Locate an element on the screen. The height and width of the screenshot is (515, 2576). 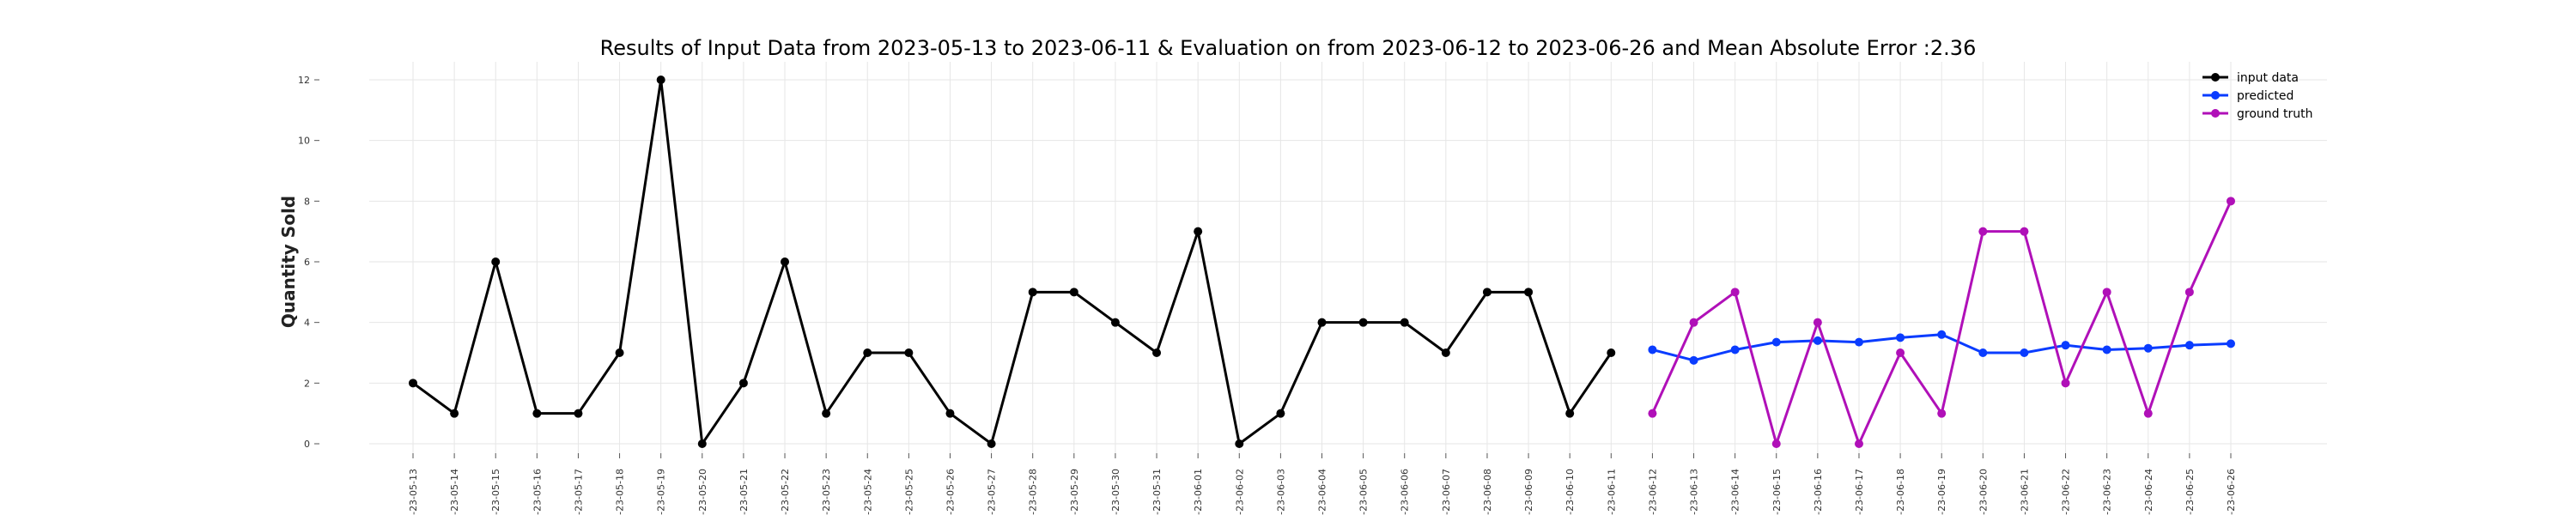
x-tick-label: -23-05-17 is located at coordinates (578, 492).